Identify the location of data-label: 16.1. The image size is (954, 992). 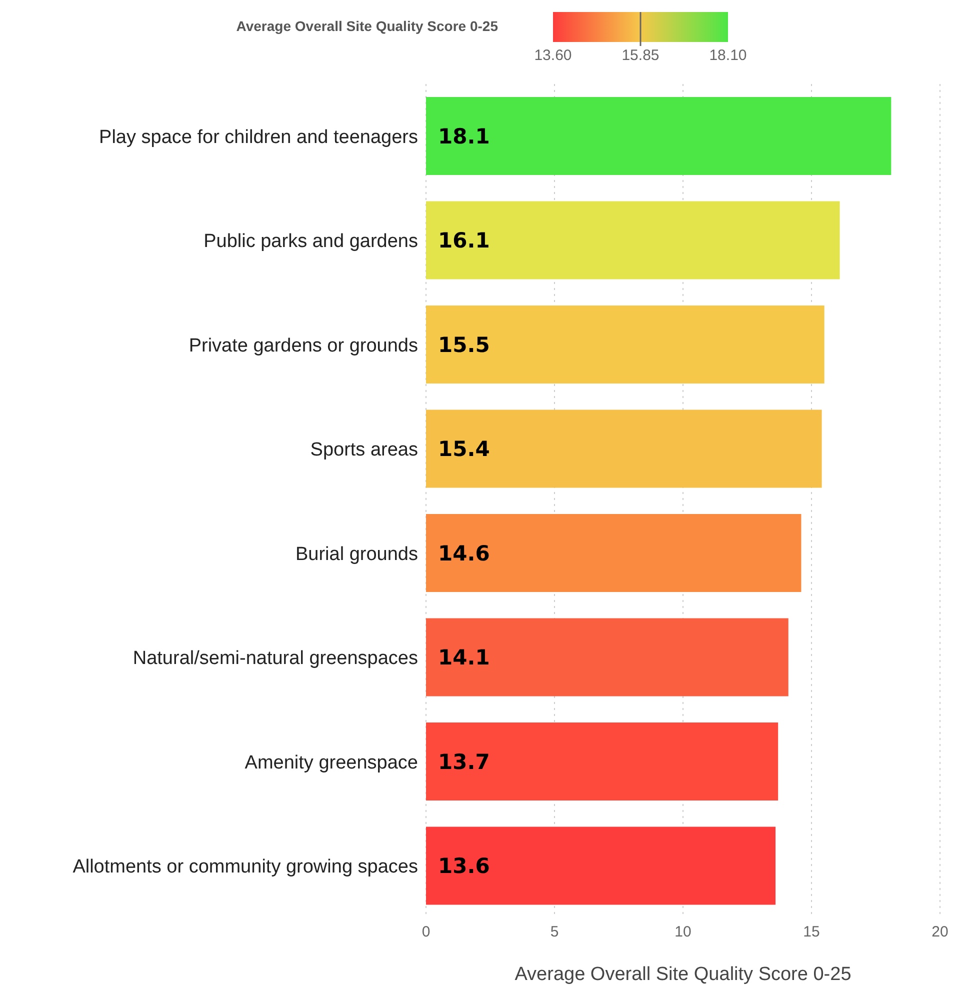
(464, 240).